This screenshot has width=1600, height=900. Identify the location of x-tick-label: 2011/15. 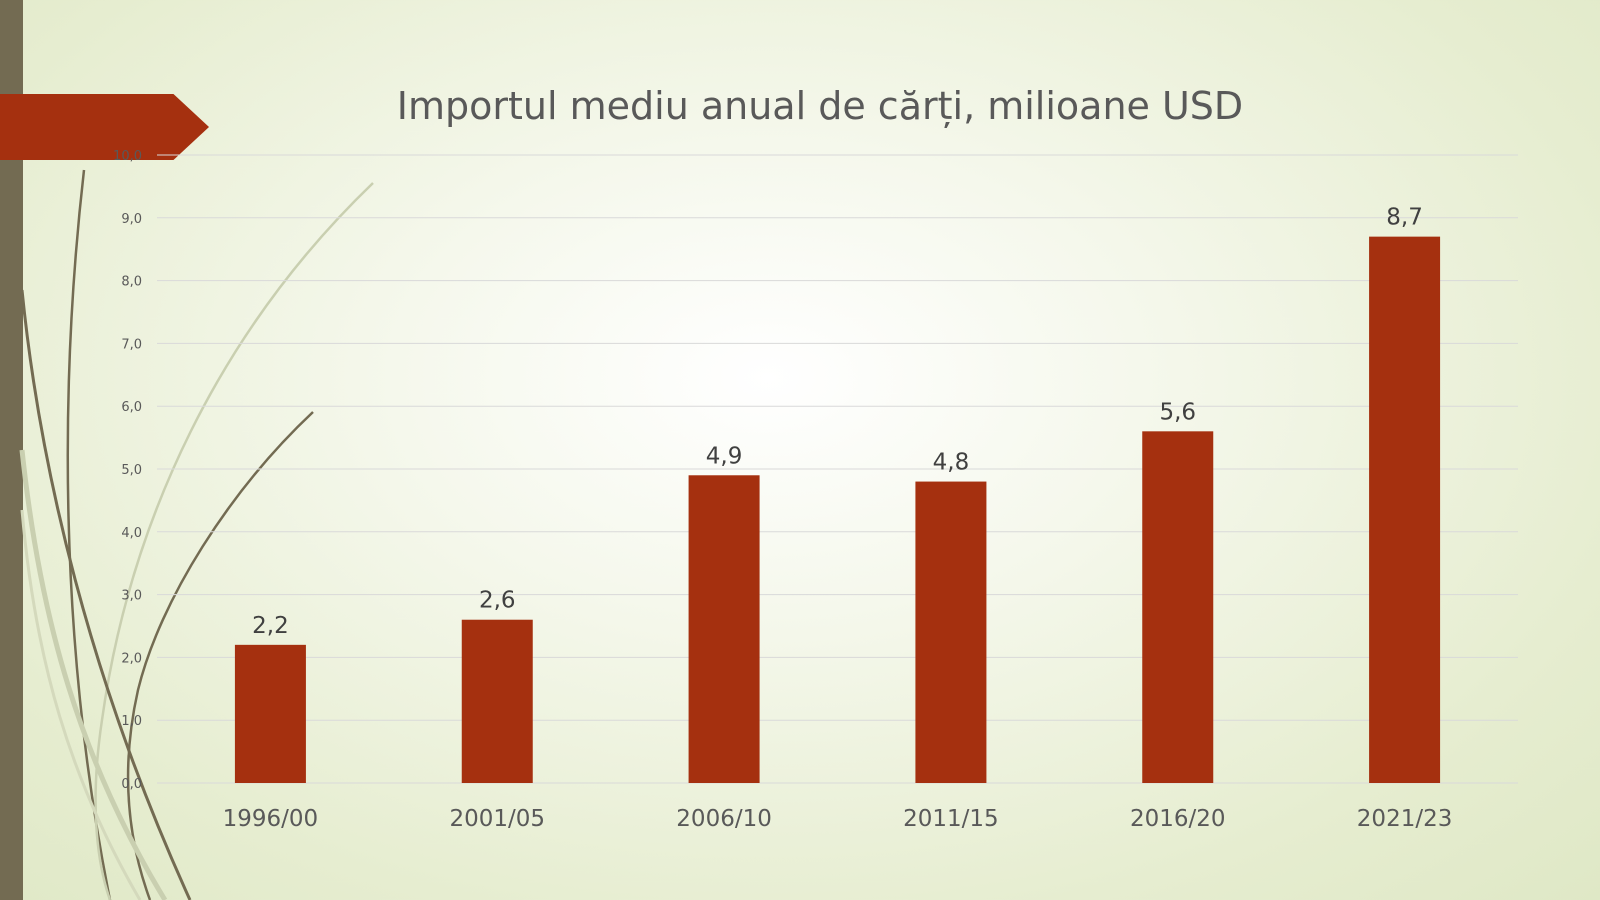
(951, 819).